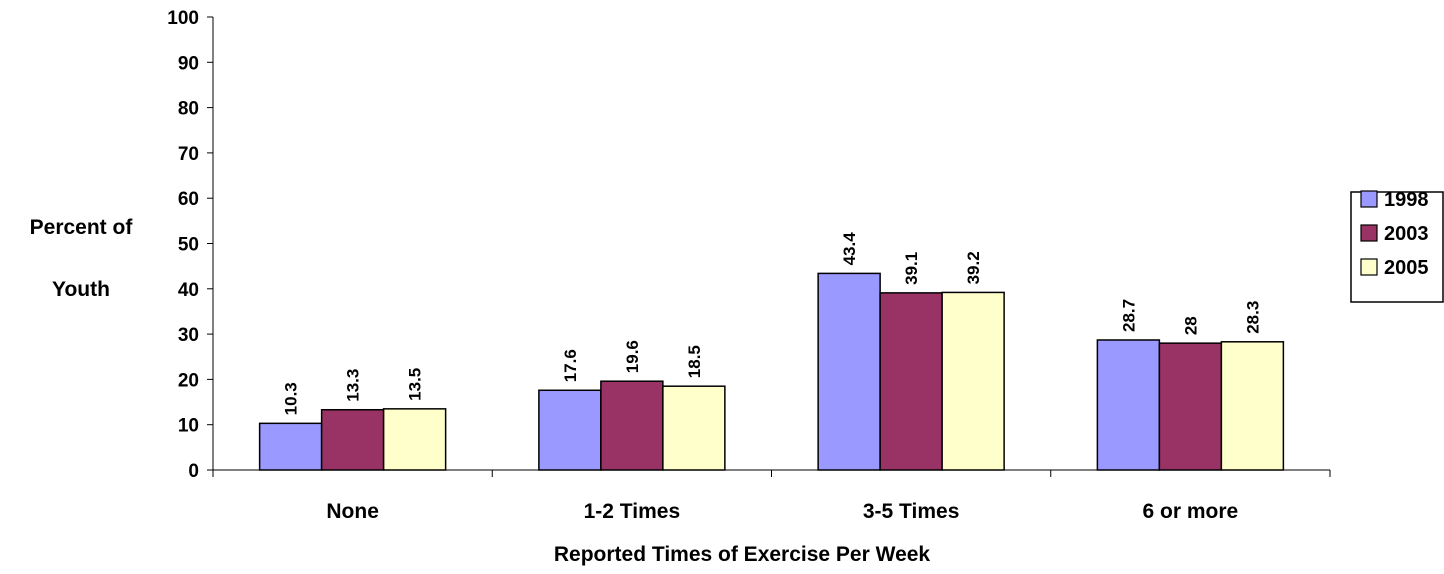  Describe the element at coordinates (415, 384) in the screenshot. I see `data-label-2005-0: 13.5` at that location.